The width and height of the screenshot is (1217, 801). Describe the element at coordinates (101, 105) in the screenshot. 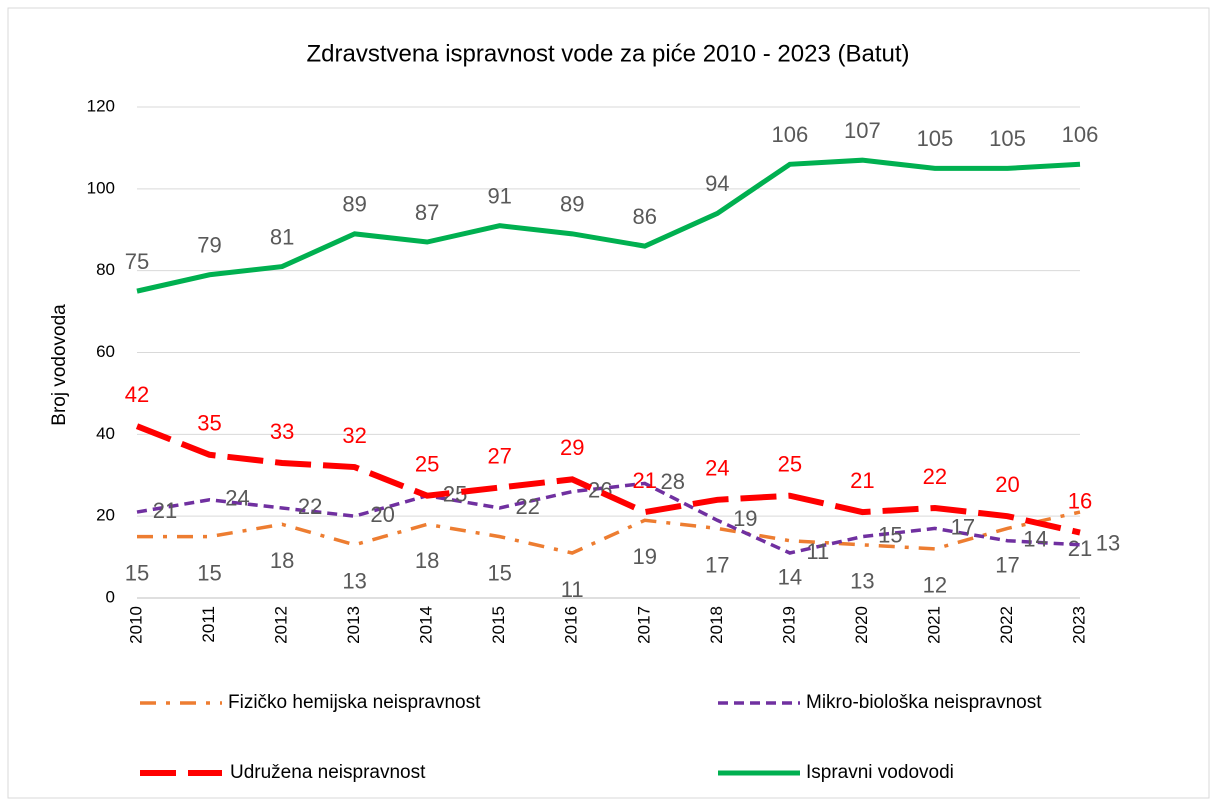

I see `y-tick-label: 120` at that location.